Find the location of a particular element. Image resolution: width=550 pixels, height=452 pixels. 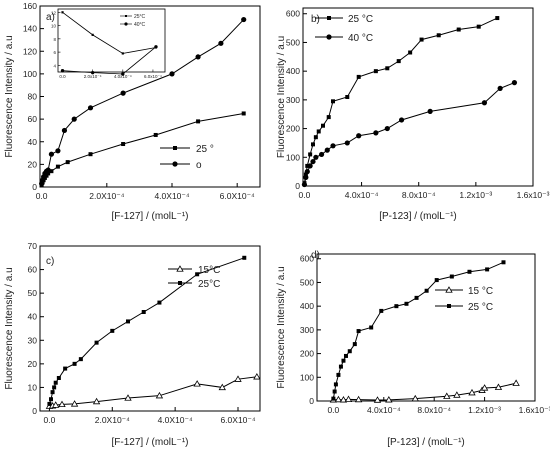

inset-series-line is located at coordinates (109, 32).